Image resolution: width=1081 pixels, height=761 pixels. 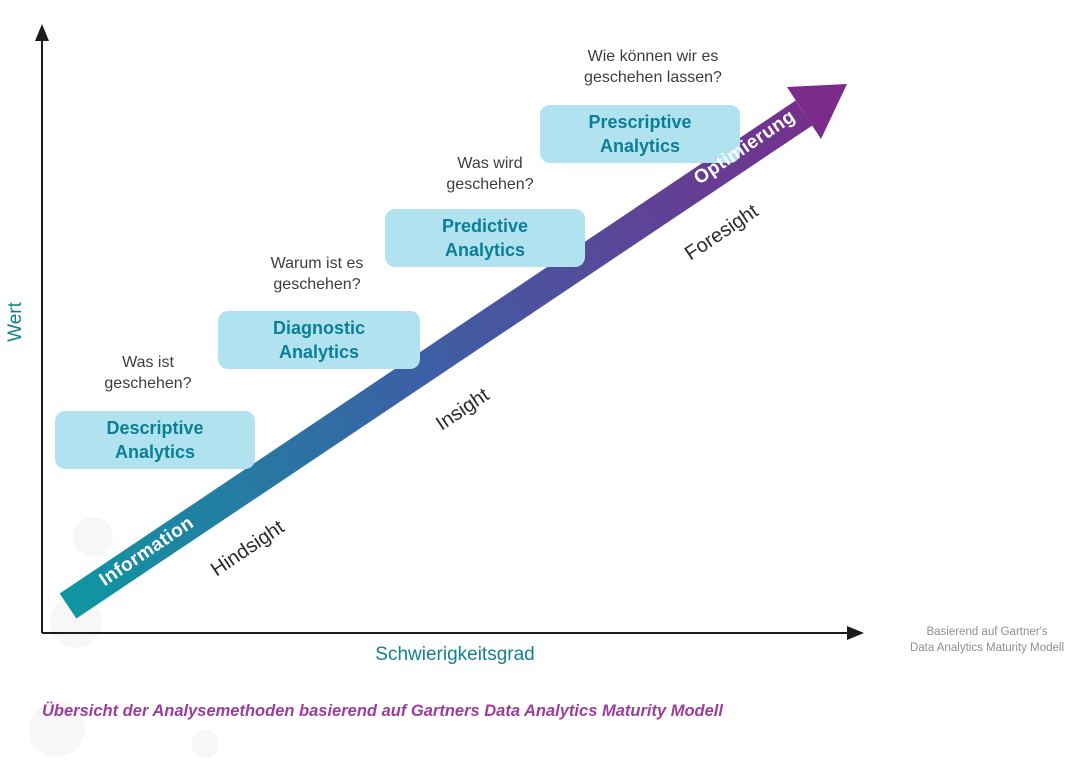 What do you see at coordinates (15, 322) in the screenshot?
I see `y-axis-label: Wert` at bounding box center [15, 322].